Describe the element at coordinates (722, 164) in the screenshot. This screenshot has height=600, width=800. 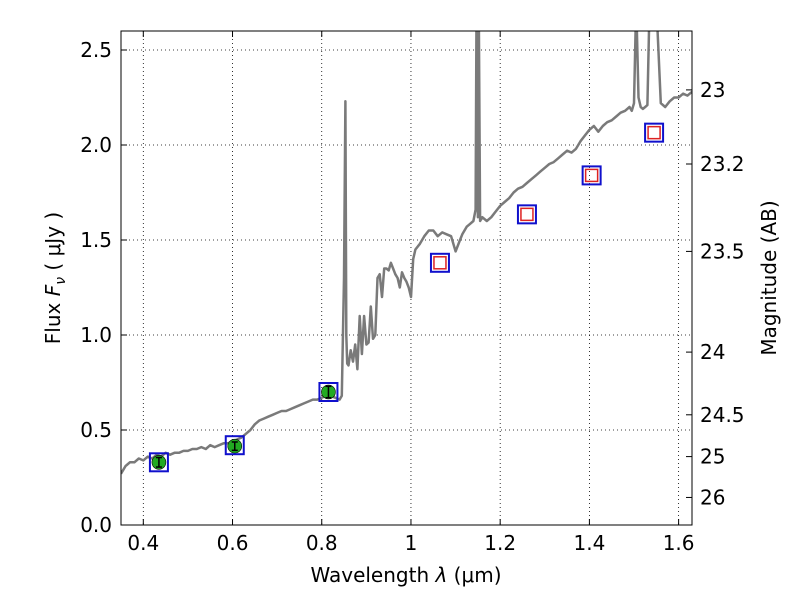
I see `magnitude-tick-label: 23.2` at that location.